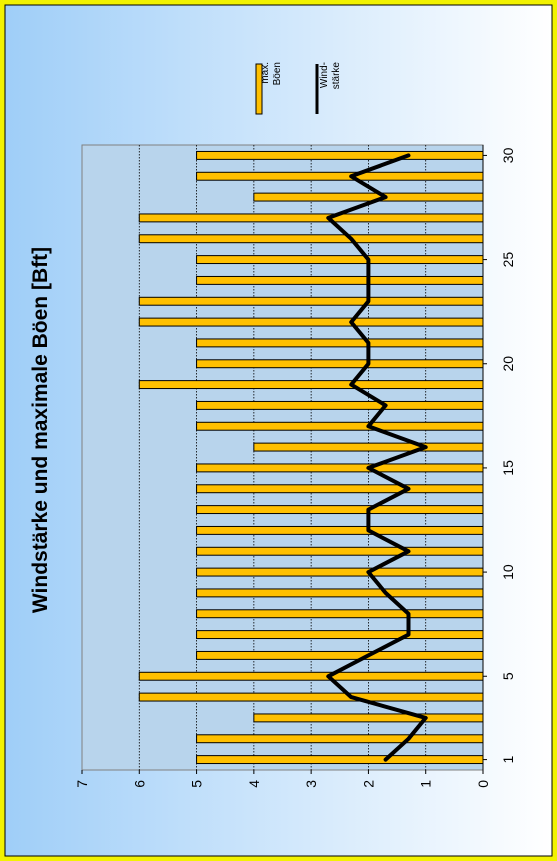 The height and width of the screenshot is (861, 557). Describe the element at coordinates (508, 676) in the screenshot. I see `category-tick-label: 5` at that location.